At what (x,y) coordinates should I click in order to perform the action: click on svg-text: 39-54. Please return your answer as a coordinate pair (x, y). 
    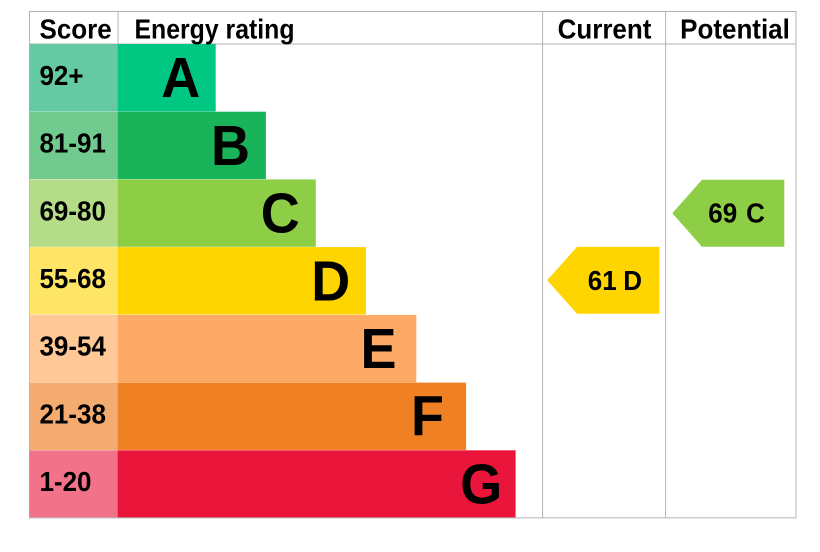
    Looking at the image, I should click on (73, 346).